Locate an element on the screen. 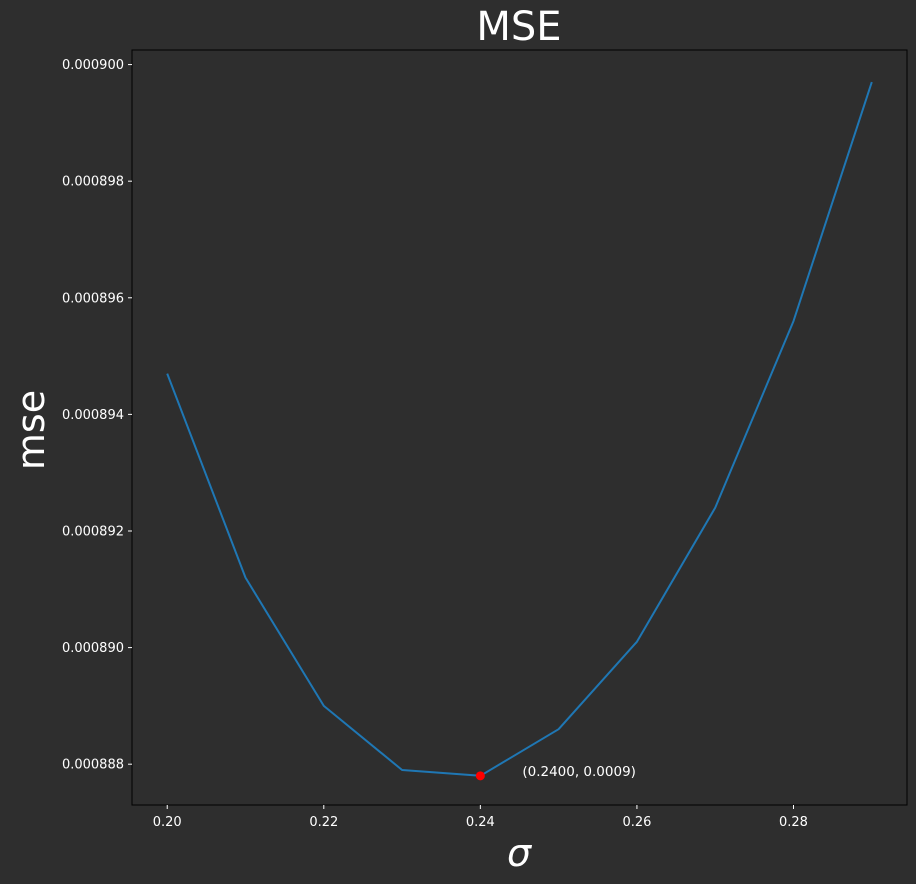 The height and width of the screenshot is (884, 916). y-axis-label: mse is located at coordinates (31, 430).